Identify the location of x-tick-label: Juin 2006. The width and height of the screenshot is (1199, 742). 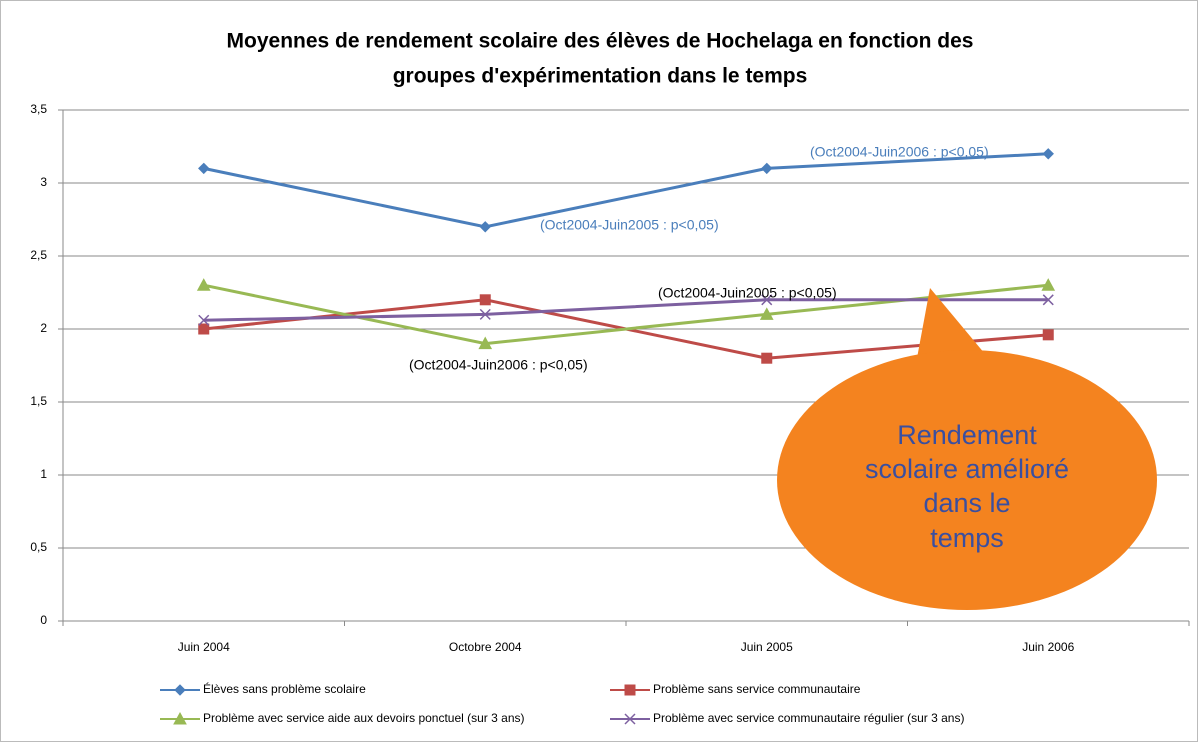
(1048, 647).